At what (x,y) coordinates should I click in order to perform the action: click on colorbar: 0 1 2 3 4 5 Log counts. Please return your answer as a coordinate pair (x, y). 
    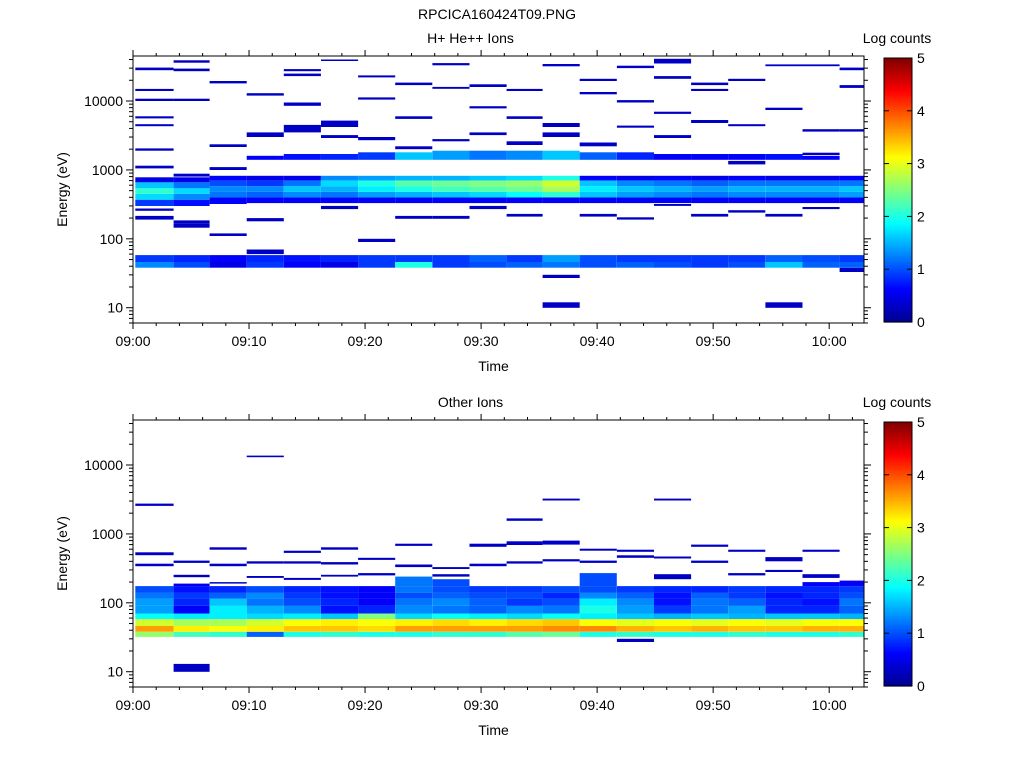
    Looking at the image, I should click on (897, 180).